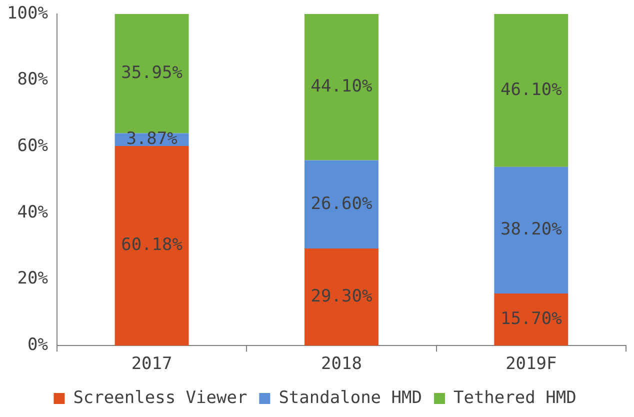 This screenshot has width=634, height=417. Describe the element at coordinates (32, 278) in the screenshot. I see `y-tick-label: 20%` at that location.